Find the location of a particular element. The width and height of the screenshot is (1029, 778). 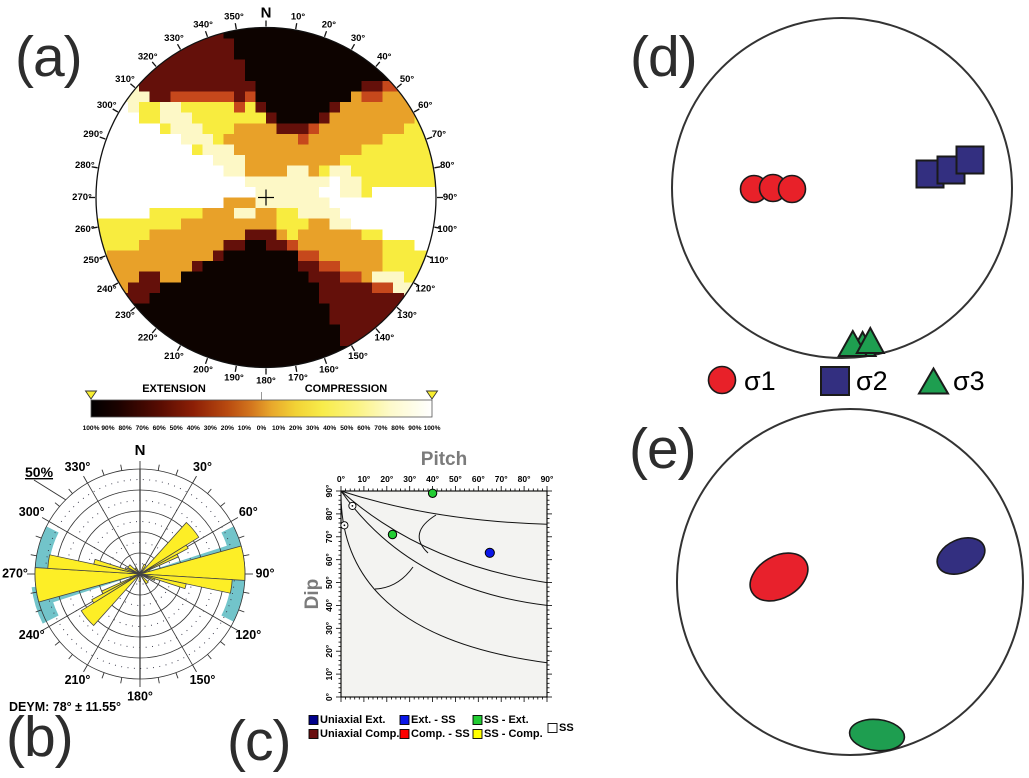

svg-text: DEYM: 78° ± 11.55° is located at coordinates (65, 707).